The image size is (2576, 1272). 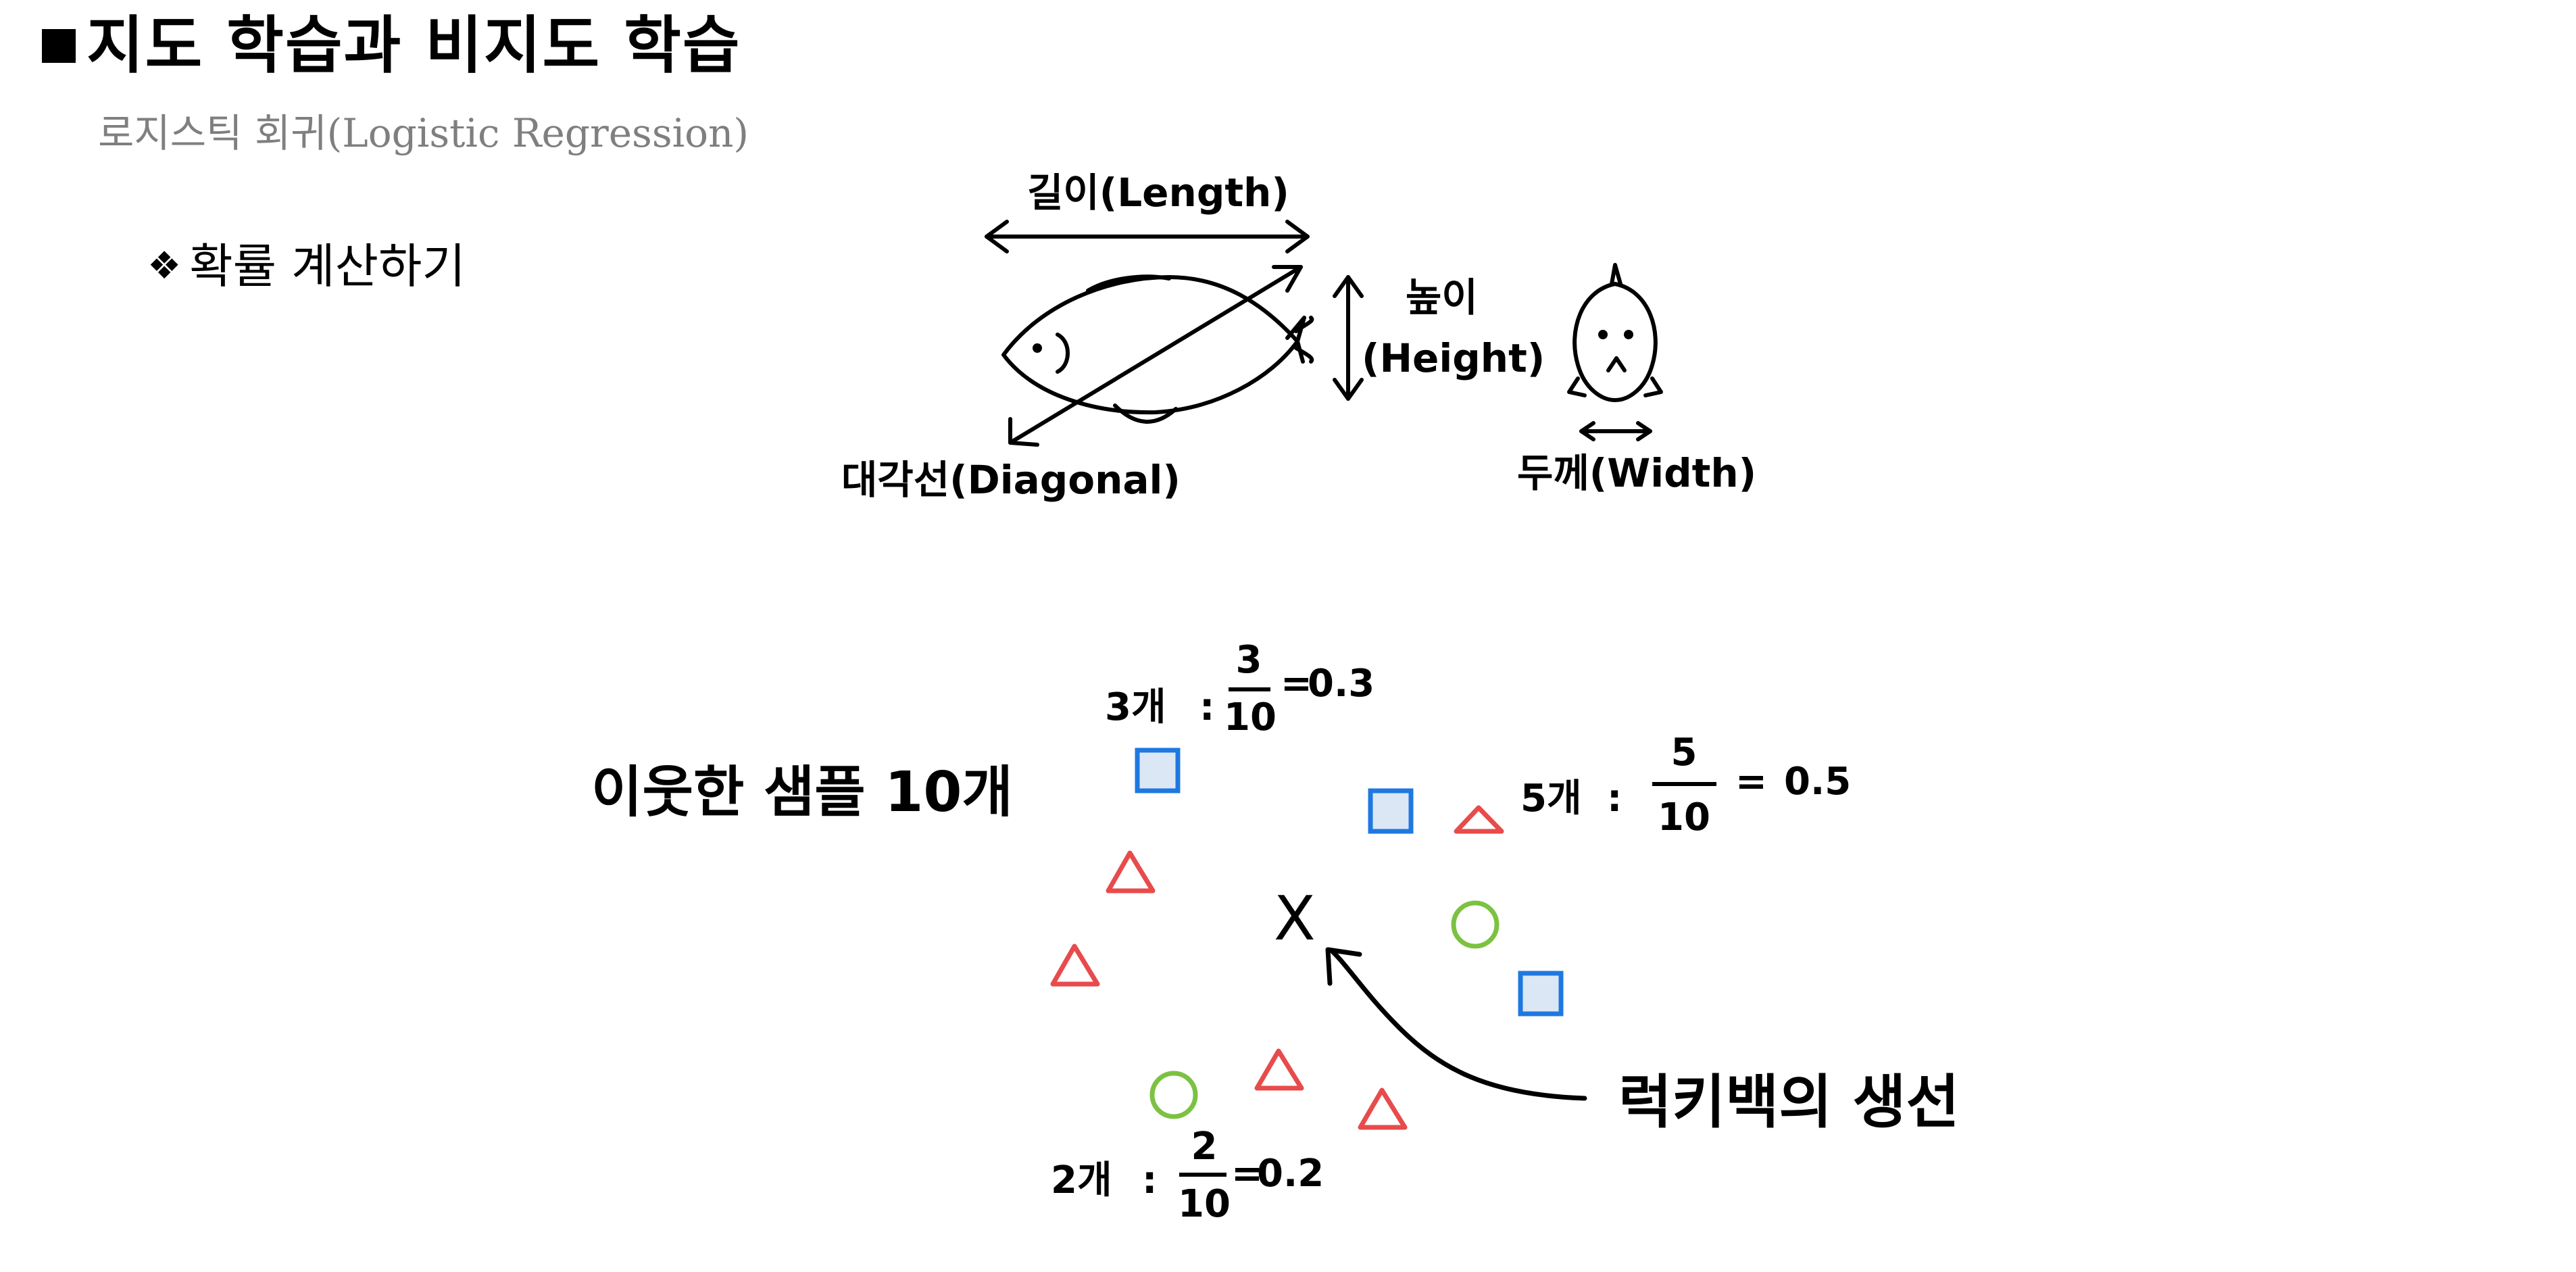 What do you see at coordinates (1751, 782) in the screenshot?
I see `triangle-equals: =` at bounding box center [1751, 782].